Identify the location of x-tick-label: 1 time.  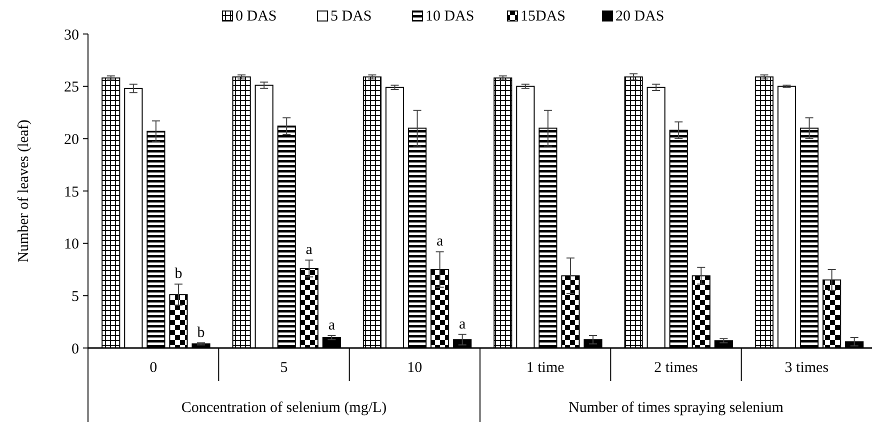
(545, 368).